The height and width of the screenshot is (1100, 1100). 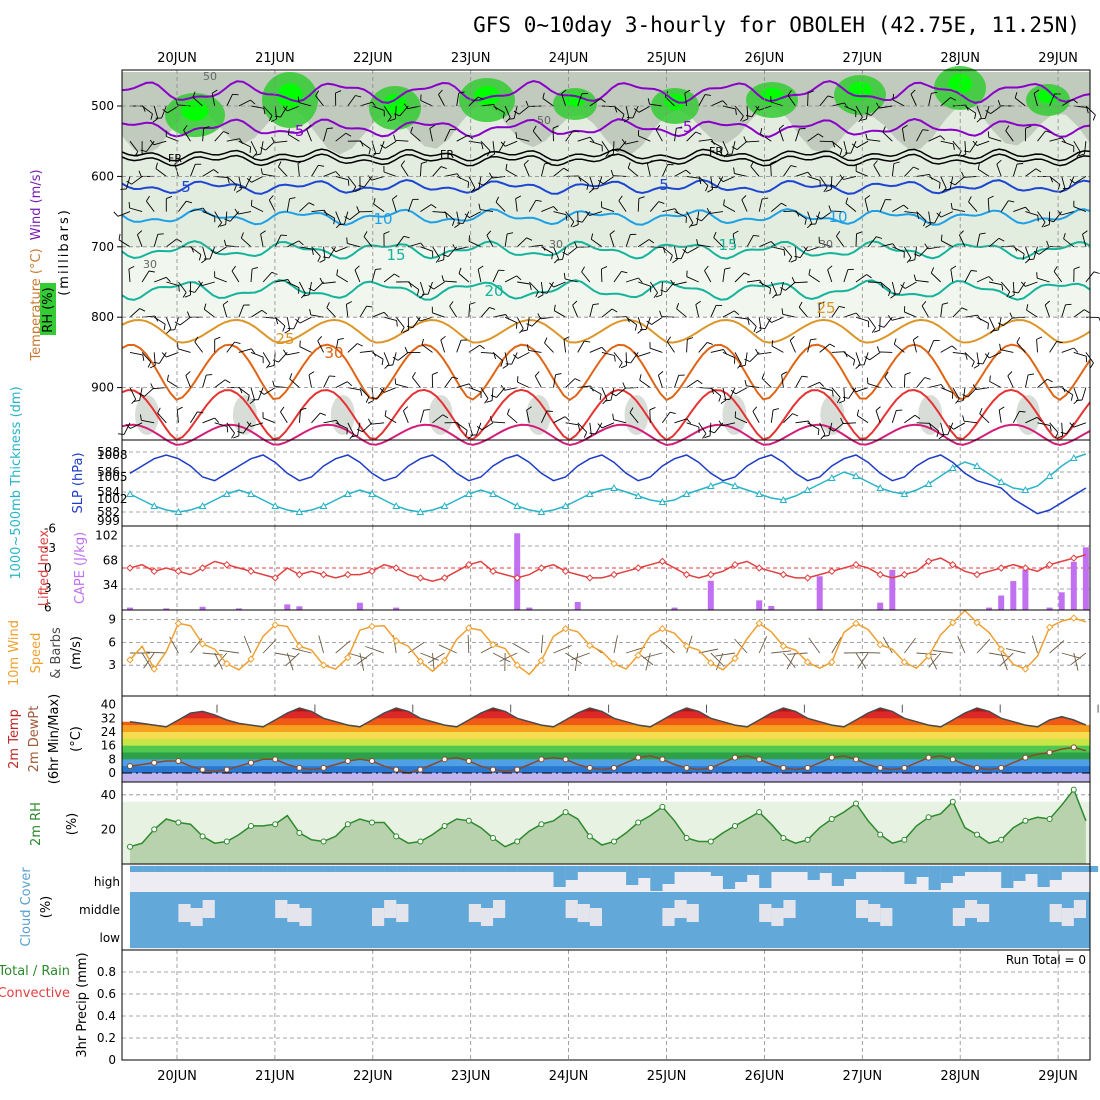 I want to click on temperature-band, so click(x=606, y=763).